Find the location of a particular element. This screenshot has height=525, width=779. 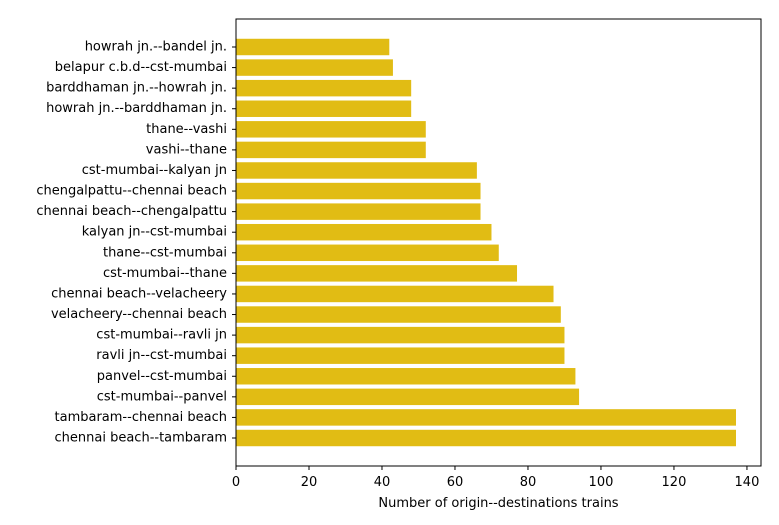

x-ticks-group: 0 20 40 60 80 100 120 140 is located at coordinates (496, 478).